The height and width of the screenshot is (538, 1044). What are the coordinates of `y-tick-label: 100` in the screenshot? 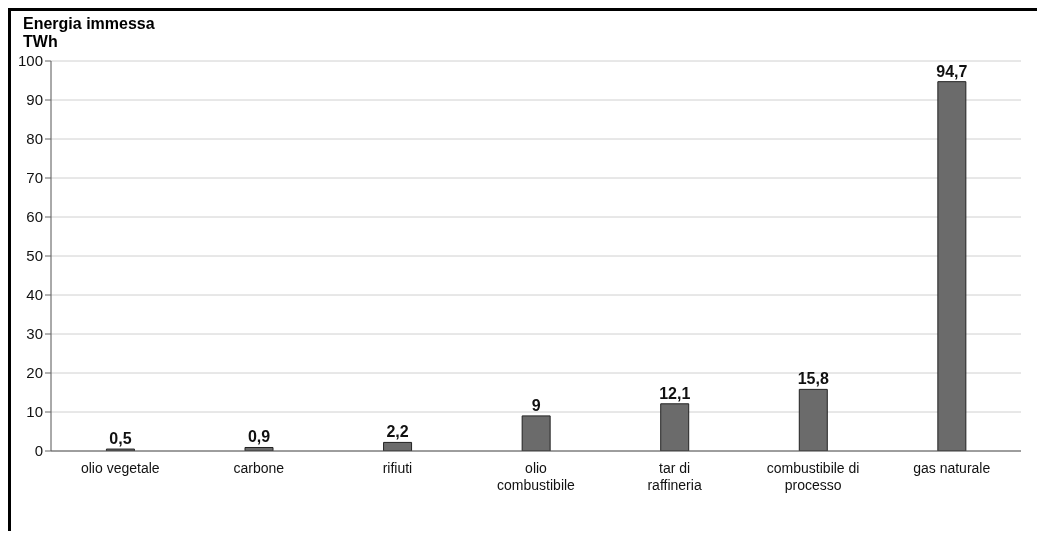 It's located at (30, 61).